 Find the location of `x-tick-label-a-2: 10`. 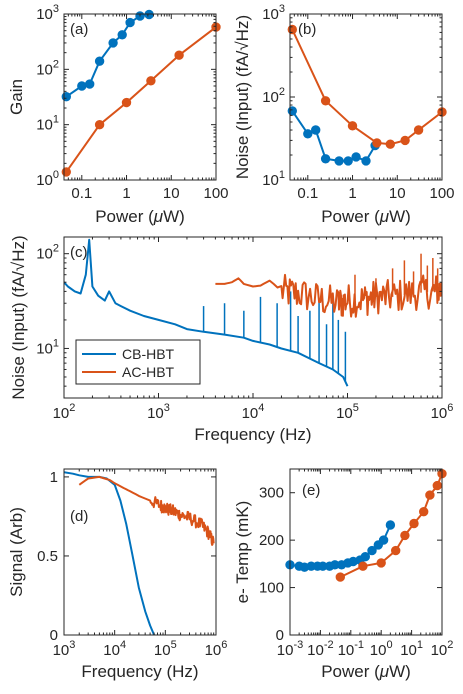

x-tick-label-a-2: 10 is located at coordinates (171, 193).